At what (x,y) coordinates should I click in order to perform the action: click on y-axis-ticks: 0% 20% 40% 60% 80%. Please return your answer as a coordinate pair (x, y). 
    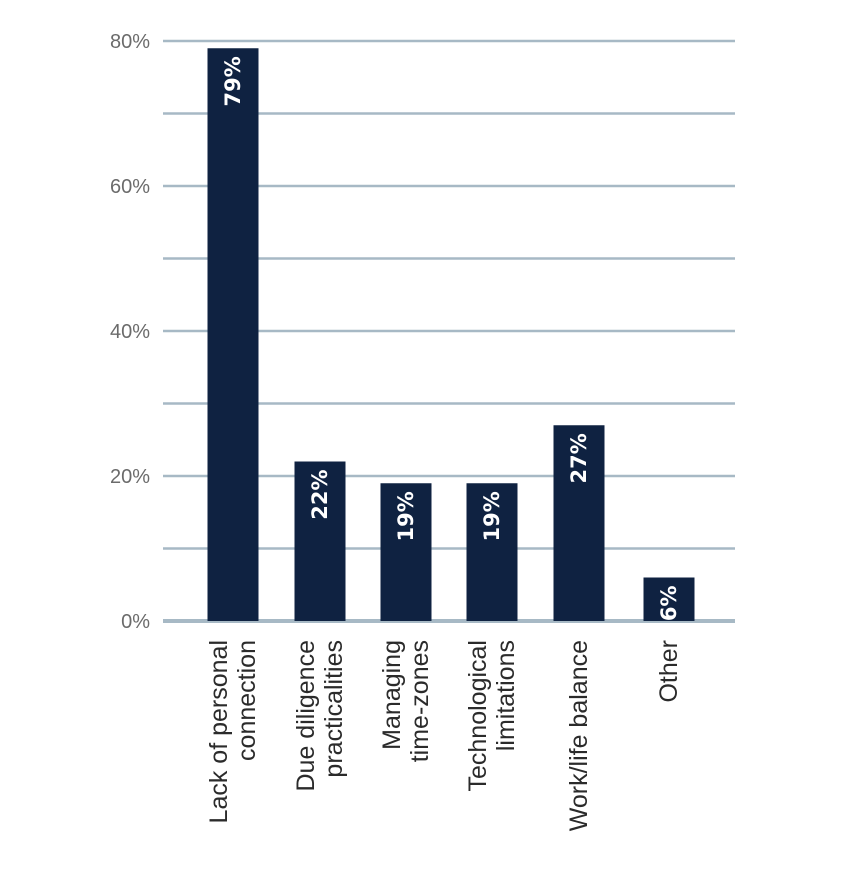
    Looking at the image, I should click on (130, 332).